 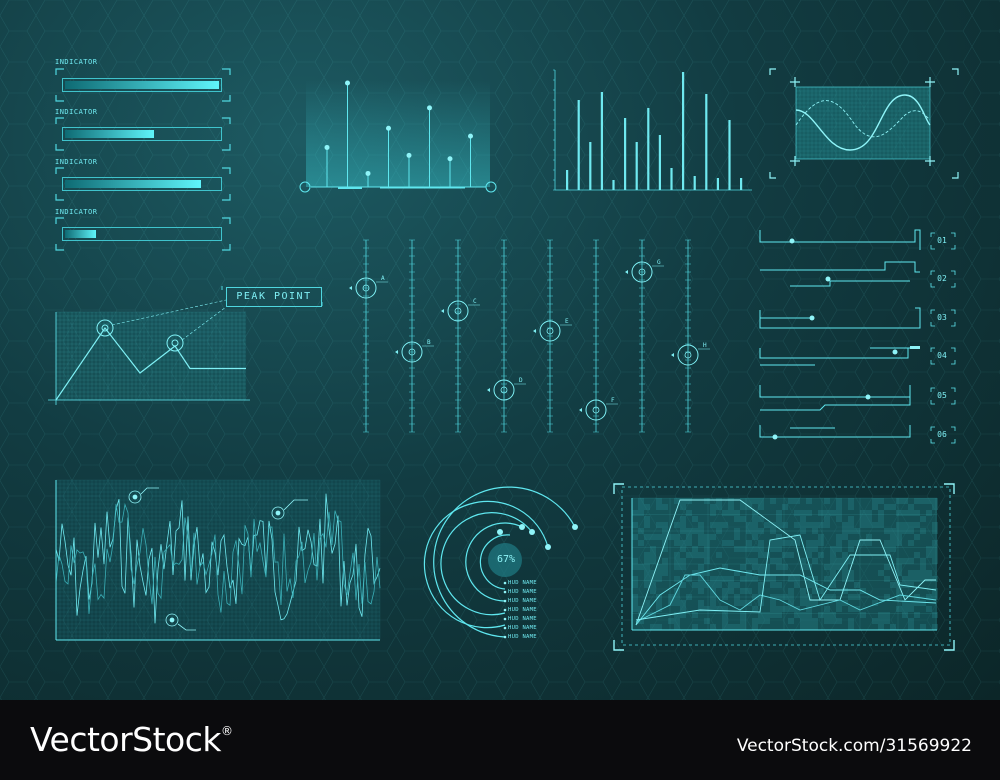 I want to click on indicator-label: INDICATOR, so click(x=76, y=112).